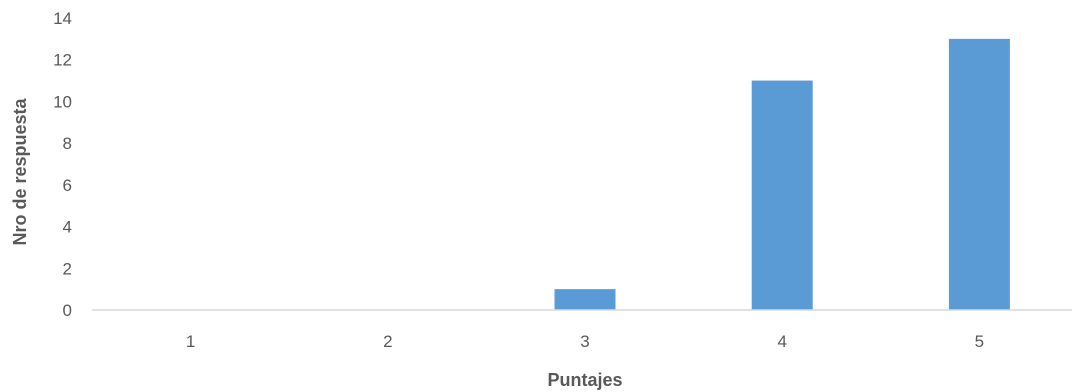 The height and width of the screenshot is (392, 1072). I want to click on y-tick-label: 12, so click(62, 60).